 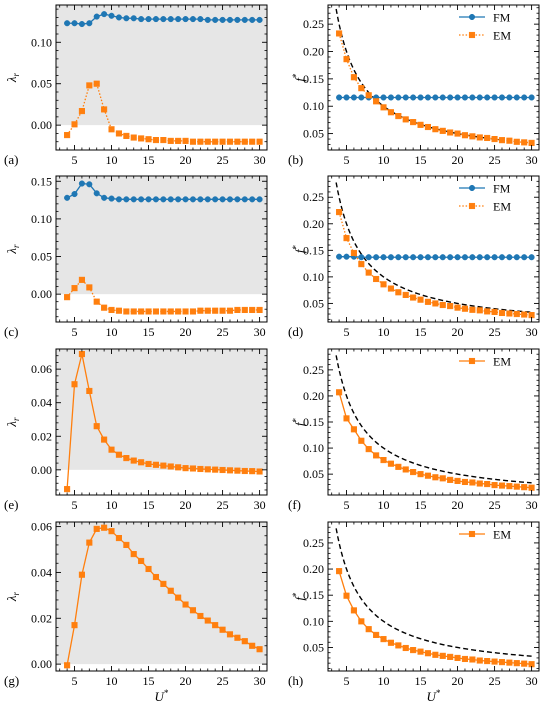 I want to click on y-axis-symbol: f, so click(x=299, y=79).